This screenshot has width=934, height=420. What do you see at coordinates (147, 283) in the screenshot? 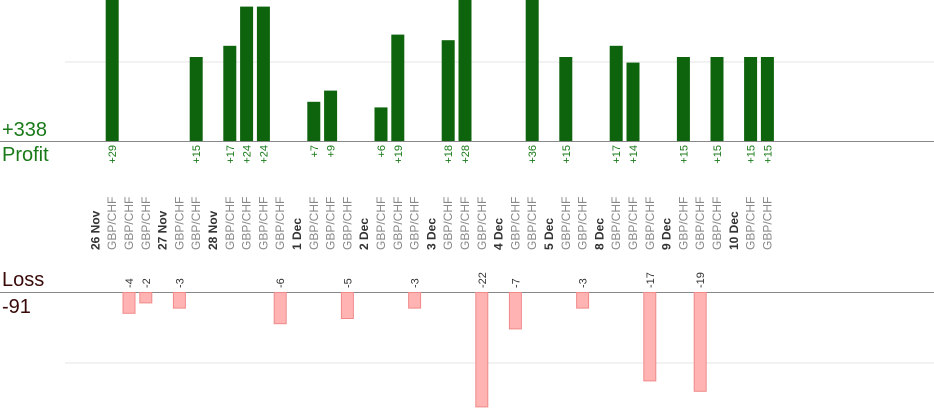
I see `loss-value-label: -2` at bounding box center [147, 283].